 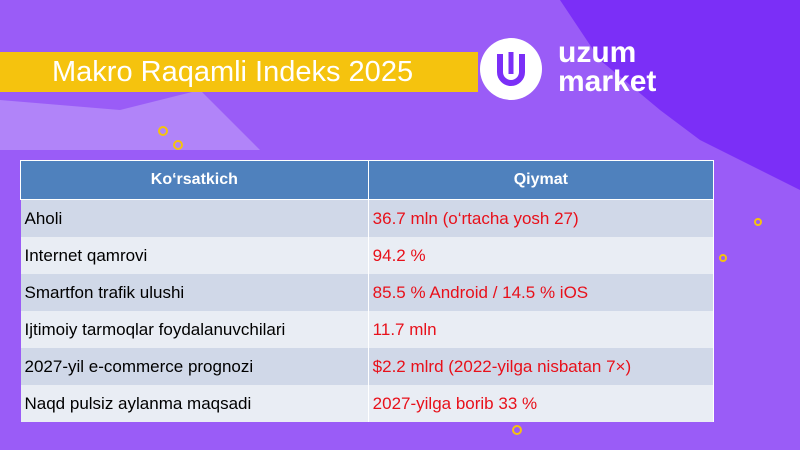 I want to click on label-cell: Aholi, so click(x=194, y=218).